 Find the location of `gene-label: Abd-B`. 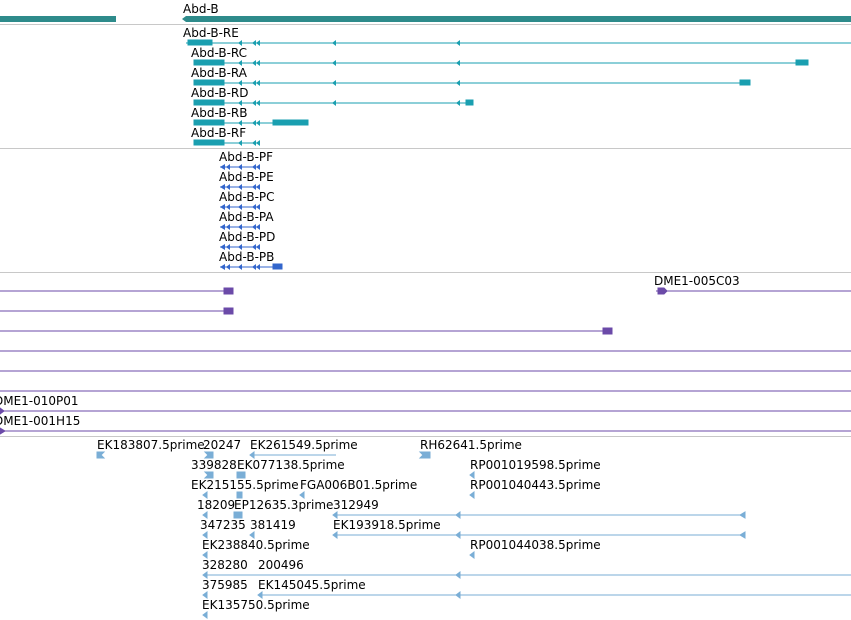

gene-label: Abd-B is located at coordinates (201, 9).